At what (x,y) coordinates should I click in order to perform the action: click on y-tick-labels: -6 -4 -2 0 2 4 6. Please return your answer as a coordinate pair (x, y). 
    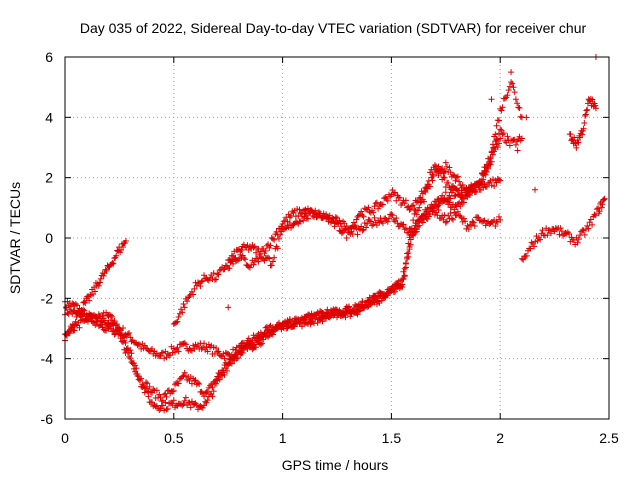
    Looking at the image, I should click on (47, 238).